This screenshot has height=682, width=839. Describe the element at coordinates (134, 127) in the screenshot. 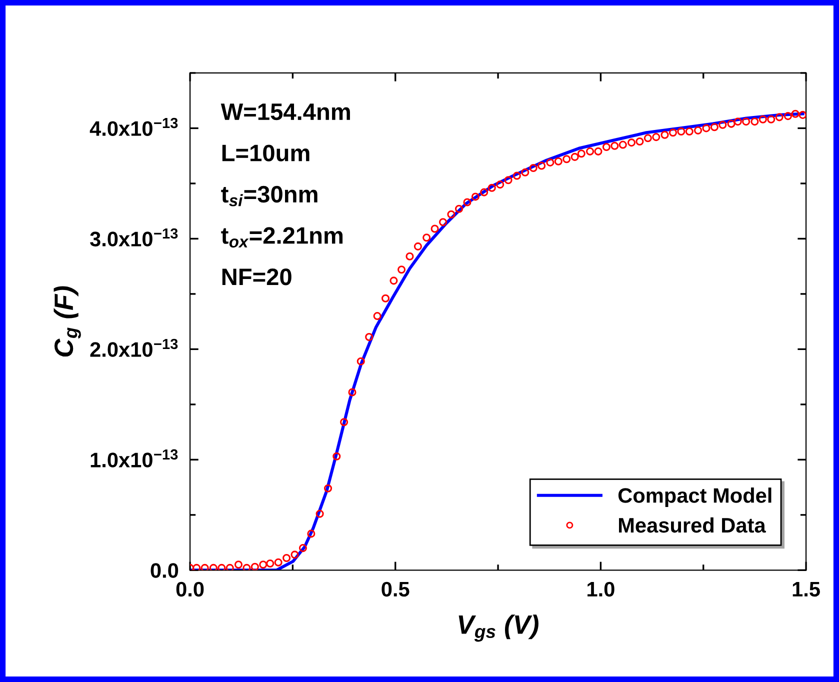

I see `y-tick-label: 4.0x10$^{−13}$` at that location.